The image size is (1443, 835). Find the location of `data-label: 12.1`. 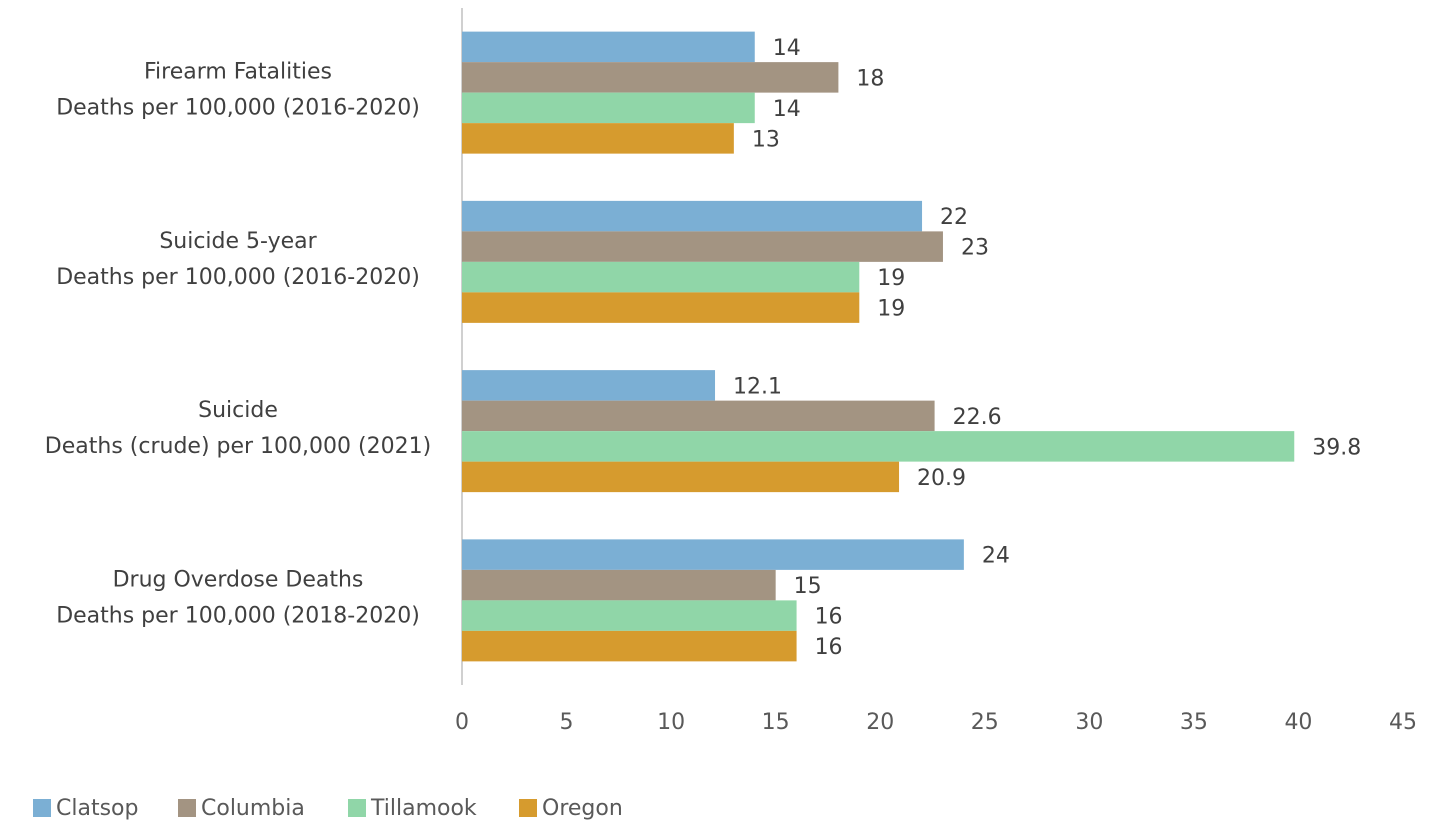

data-label: 12.1 is located at coordinates (757, 386).